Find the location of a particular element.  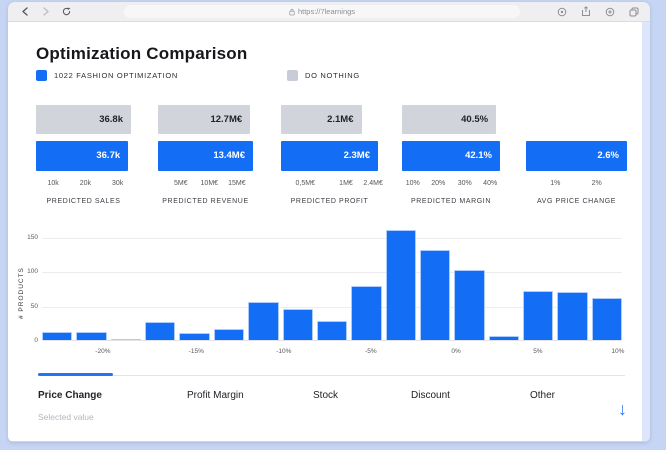

metric-tick-label: 1% is located at coordinates (555, 183).